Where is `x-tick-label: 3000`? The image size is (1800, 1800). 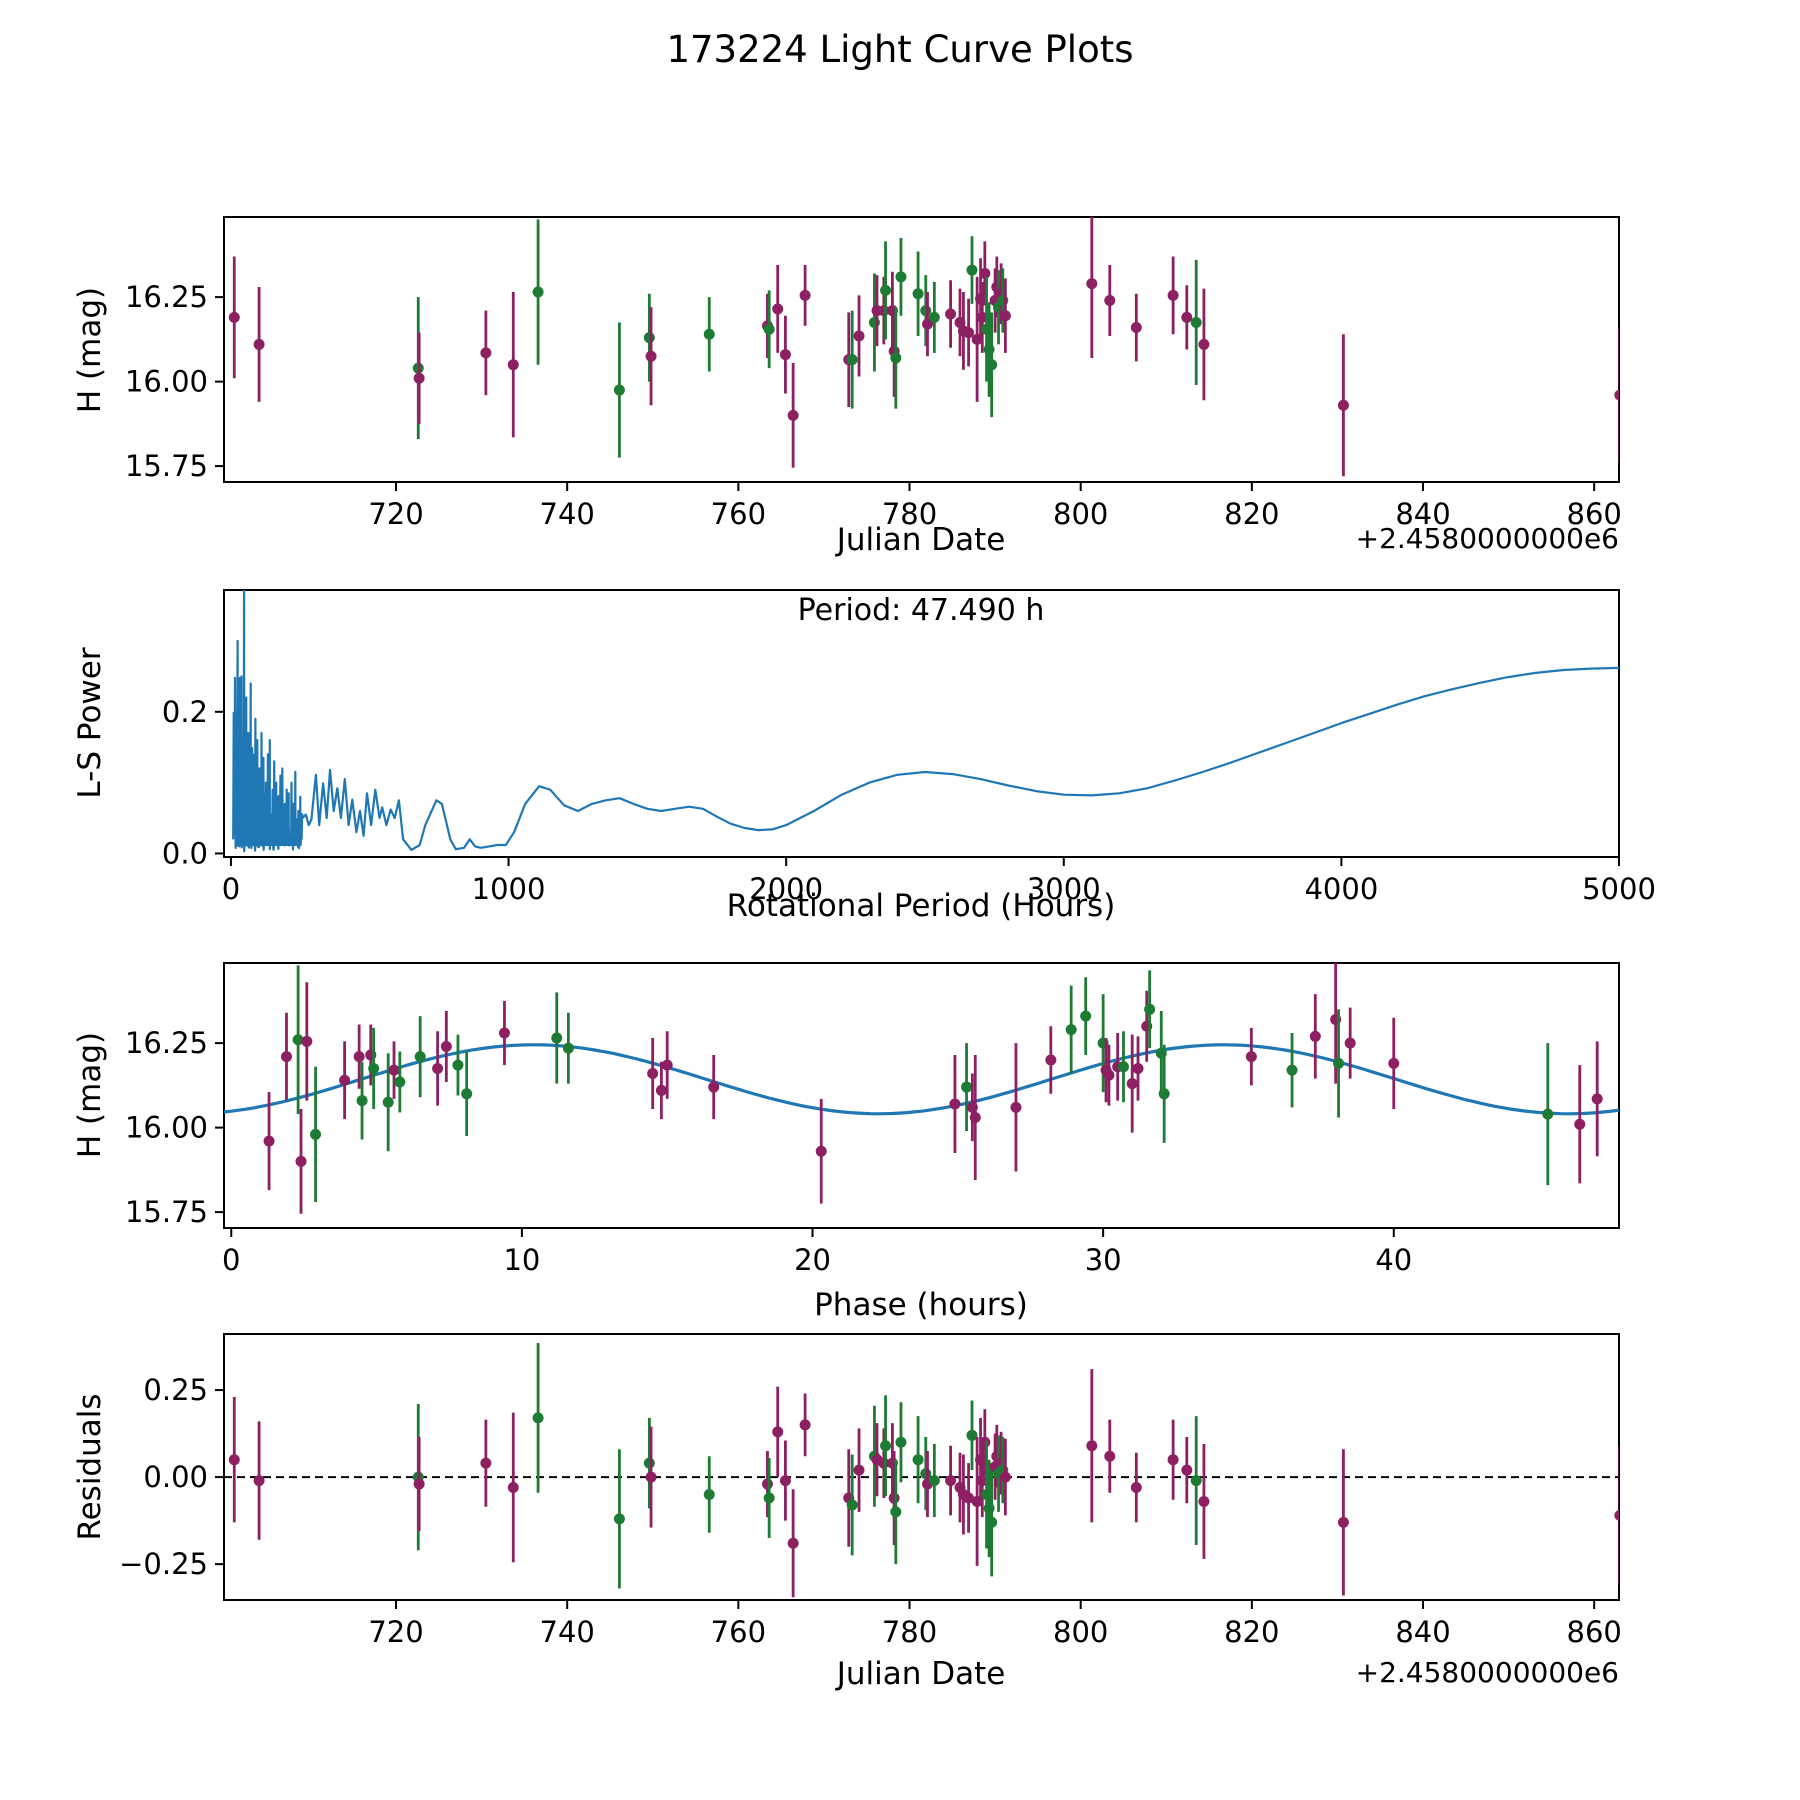
x-tick-label: 3000 is located at coordinates (1064, 889).